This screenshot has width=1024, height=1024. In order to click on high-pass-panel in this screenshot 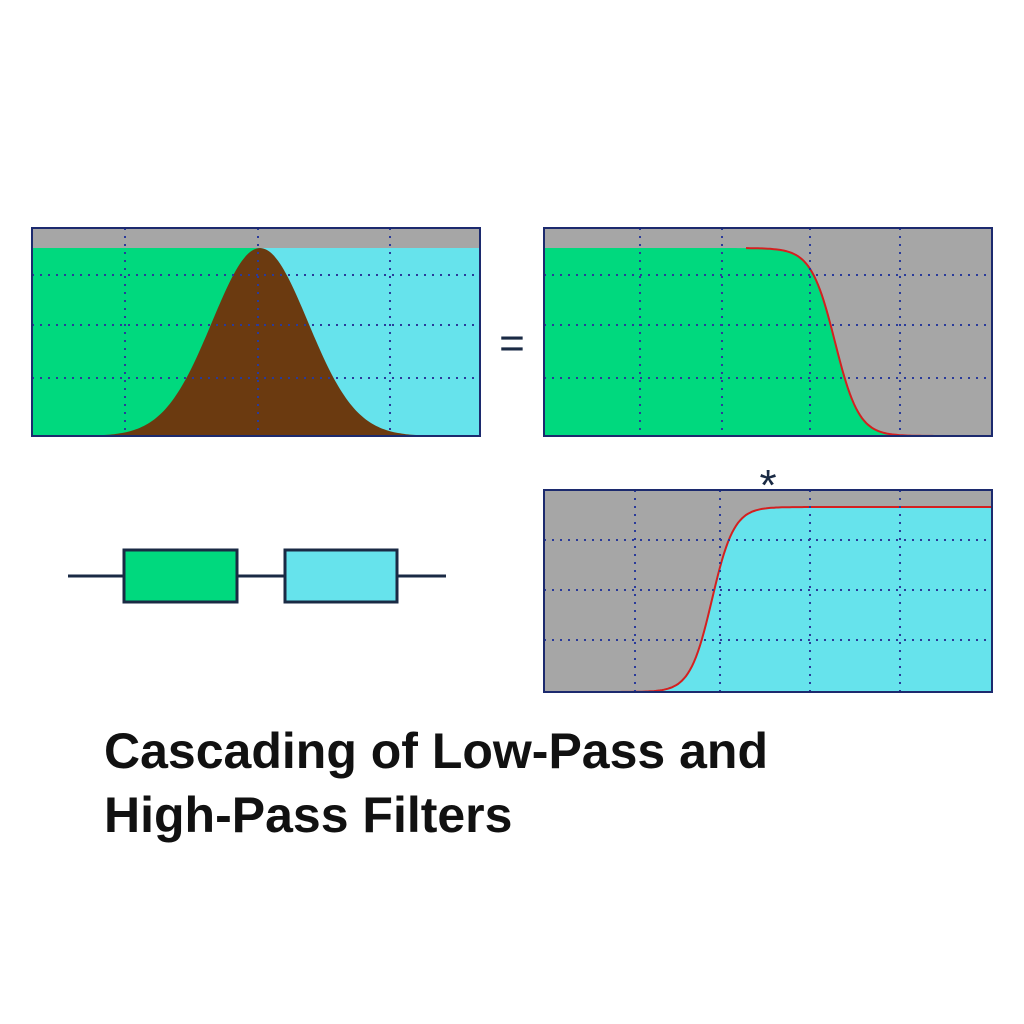, I will do `click(768, 591)`.